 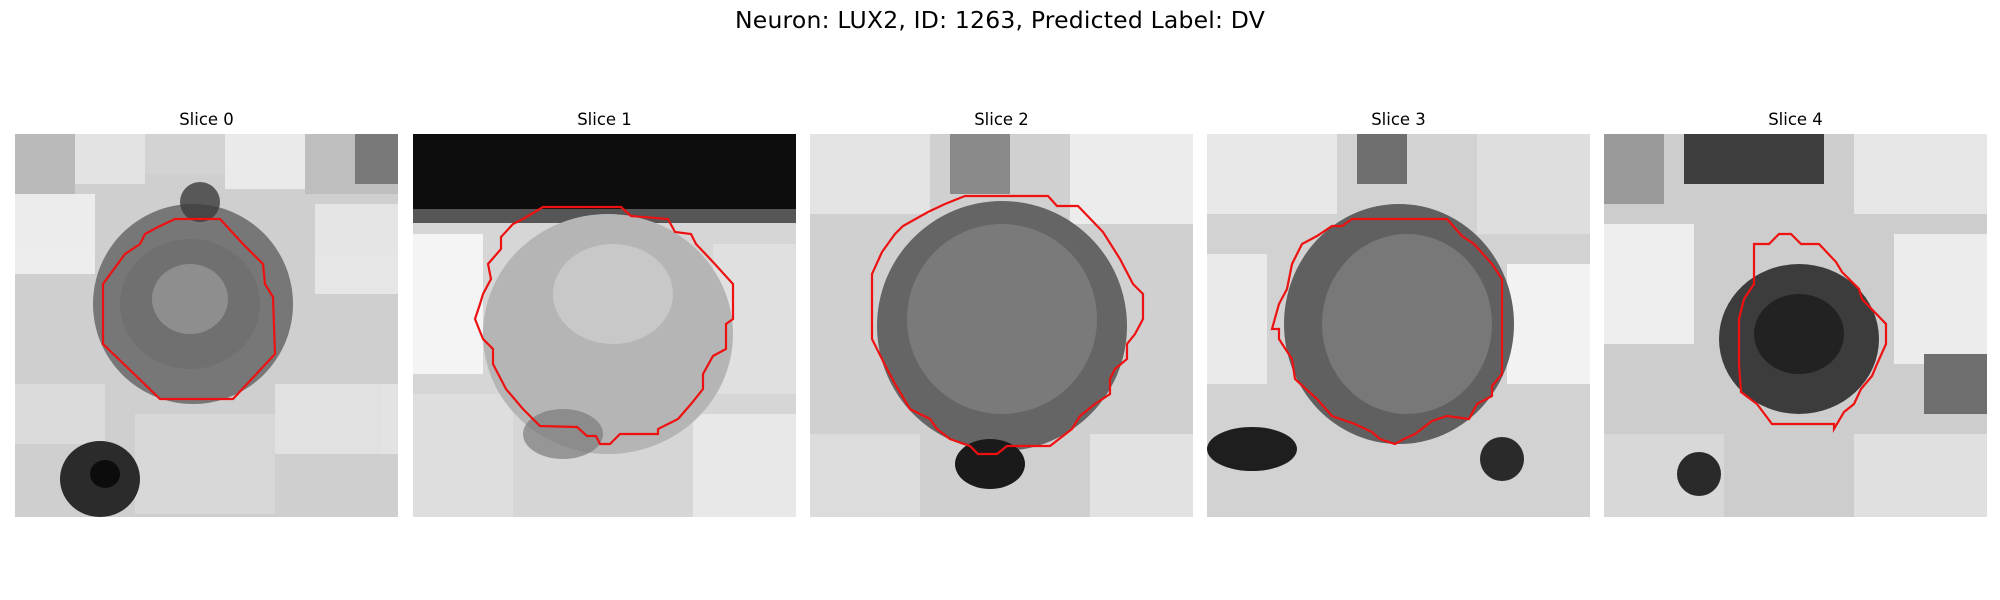 I want to click on cell-body, so click(x=193, y=293).